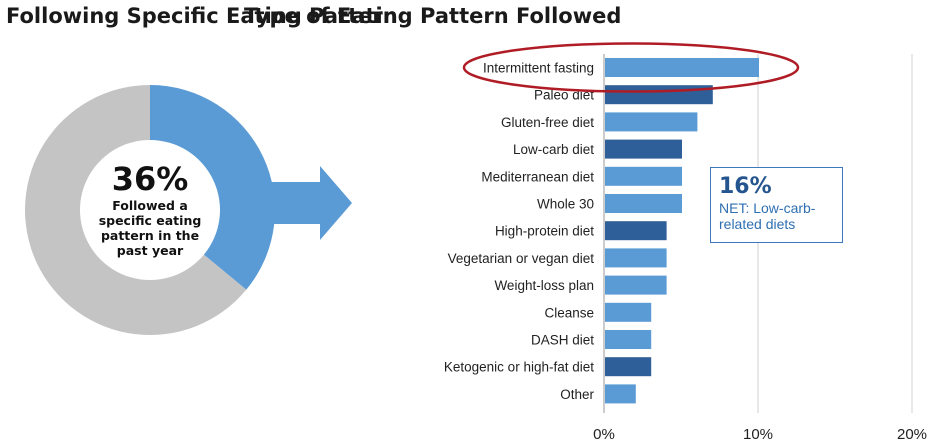  Describe the element at coordinates (547, 122) in the screenshot. I see `category-label: Gluten-free diet` at that location.